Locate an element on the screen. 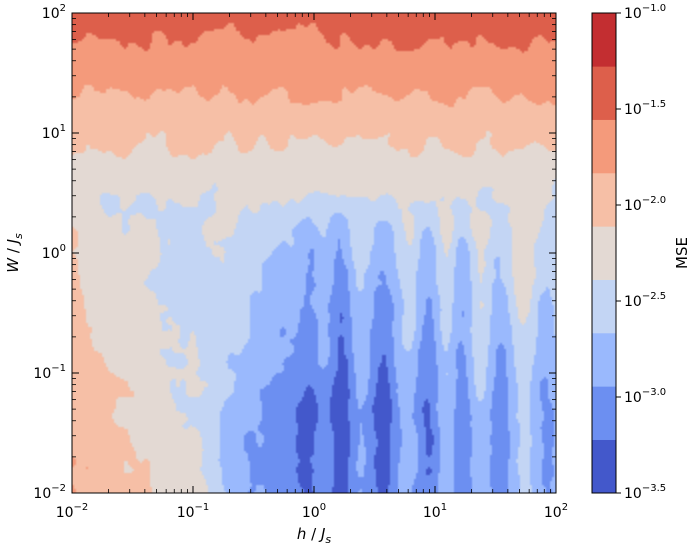 The image size is (698, 549). x-tick-exp: 2 is located at coordinates (565, 507).